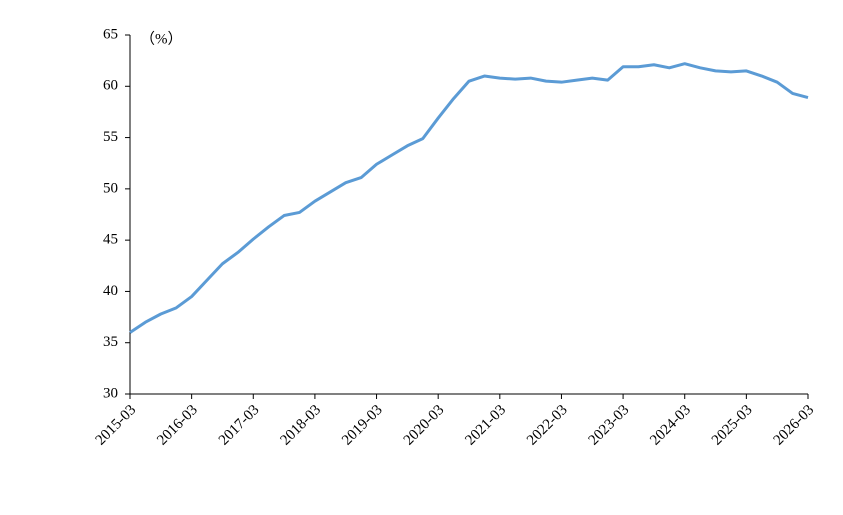  What do you see at coordinates (110, 34) in the screenshot?
I see `y-tick-label: 65` at bounding box center [110, 34].